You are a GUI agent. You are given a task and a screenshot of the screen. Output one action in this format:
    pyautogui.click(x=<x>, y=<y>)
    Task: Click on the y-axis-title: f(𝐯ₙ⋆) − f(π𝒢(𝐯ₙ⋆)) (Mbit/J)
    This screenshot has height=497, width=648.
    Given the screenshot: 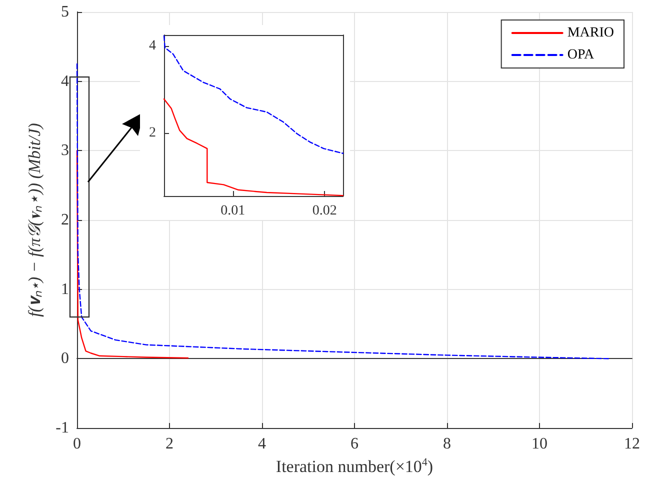 What is the action you would take?
    pyautogui.click(x=34, y=219)
    